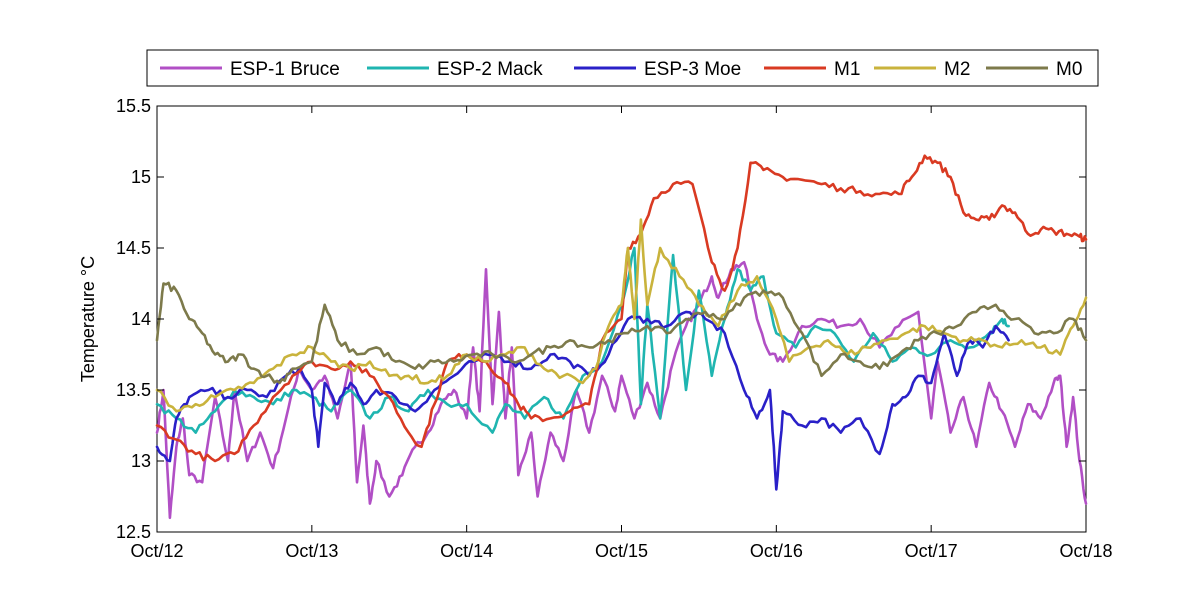  What do you see at coordinates (133, 390) in the screenshot?
I see `y-tick-label: 13.5` at bounding box center [133, 390].